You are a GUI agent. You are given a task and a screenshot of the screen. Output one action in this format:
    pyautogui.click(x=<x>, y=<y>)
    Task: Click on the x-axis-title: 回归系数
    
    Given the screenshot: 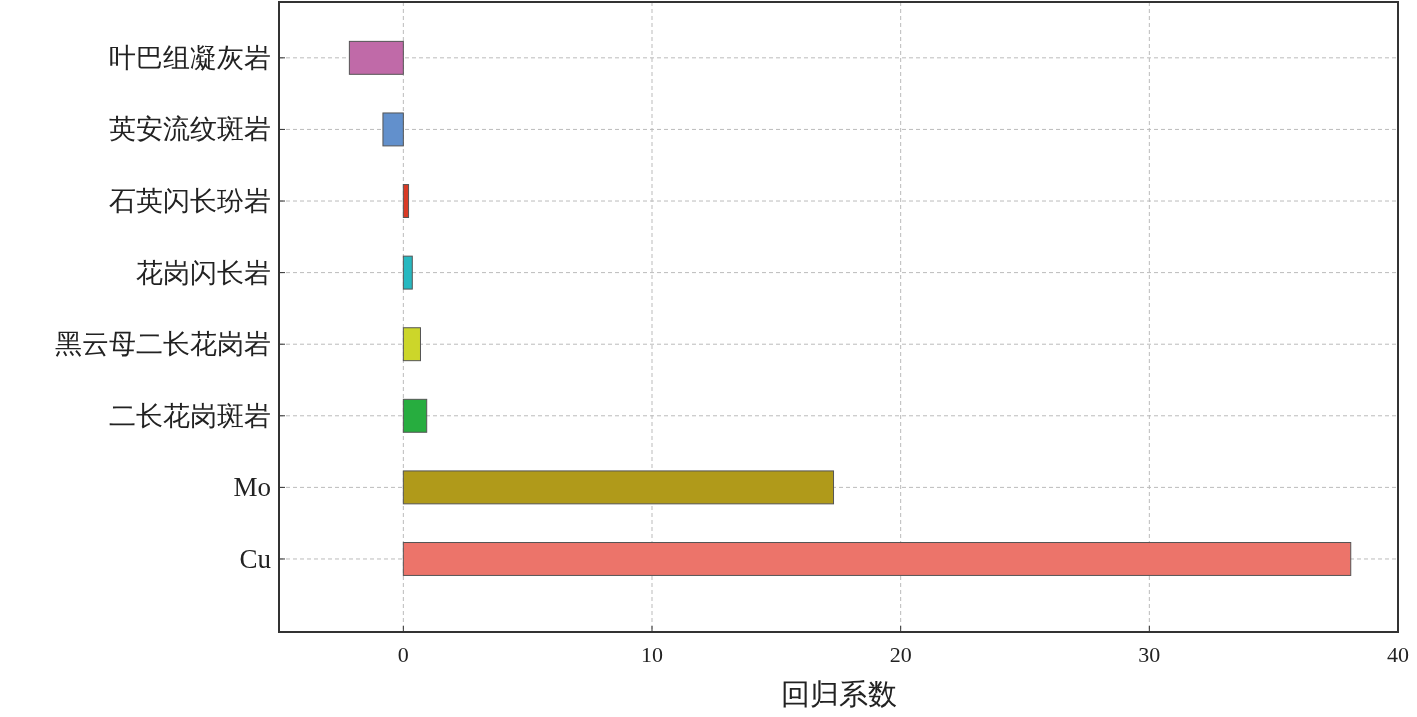 What is the action you would take?
    pyautogui.click(x=838, y=694)
    